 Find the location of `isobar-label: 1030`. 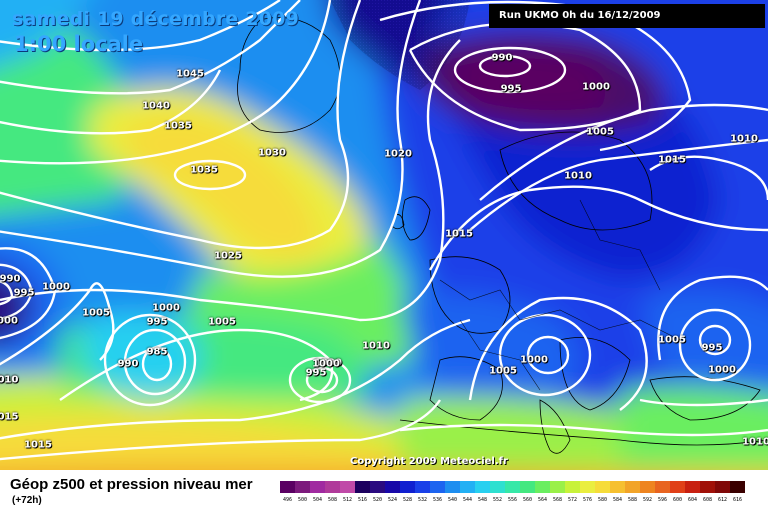

isobar-label: 1030 is located at coordinates (272, 153).